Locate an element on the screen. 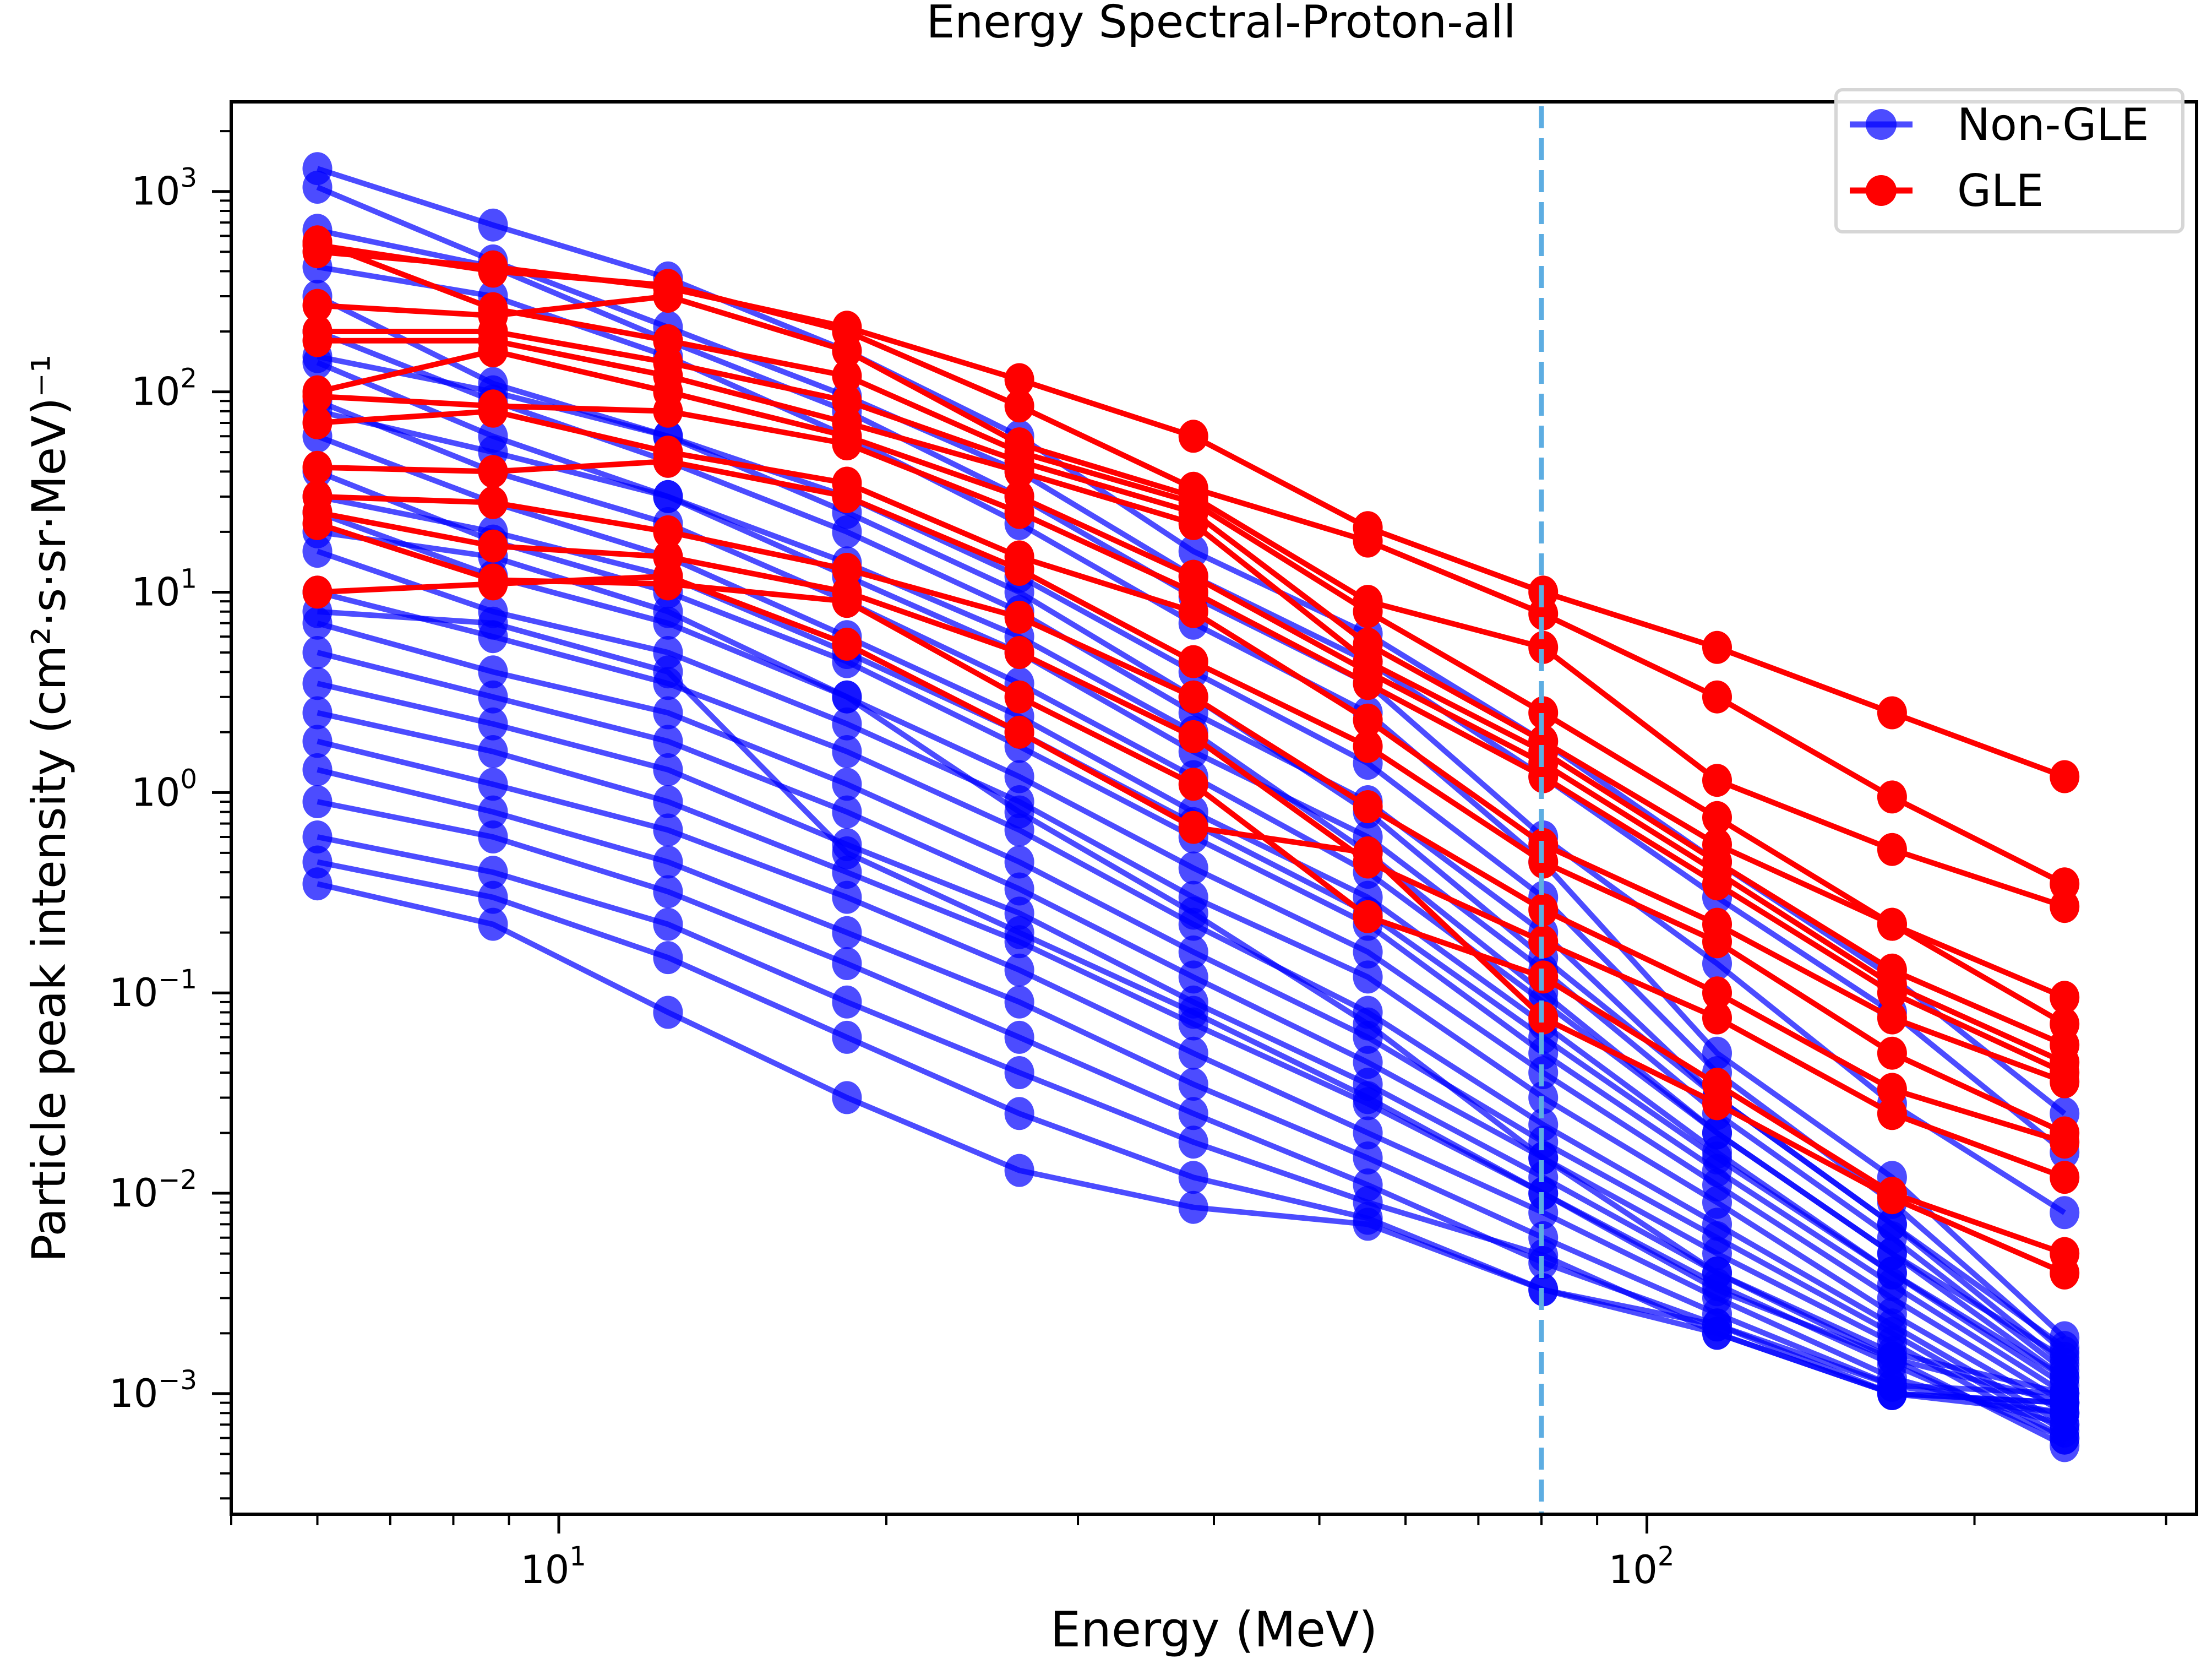 This screenshot has height=1664, width=2212. y-tick-label: 10⁰ is located at coordinates (164, 789).